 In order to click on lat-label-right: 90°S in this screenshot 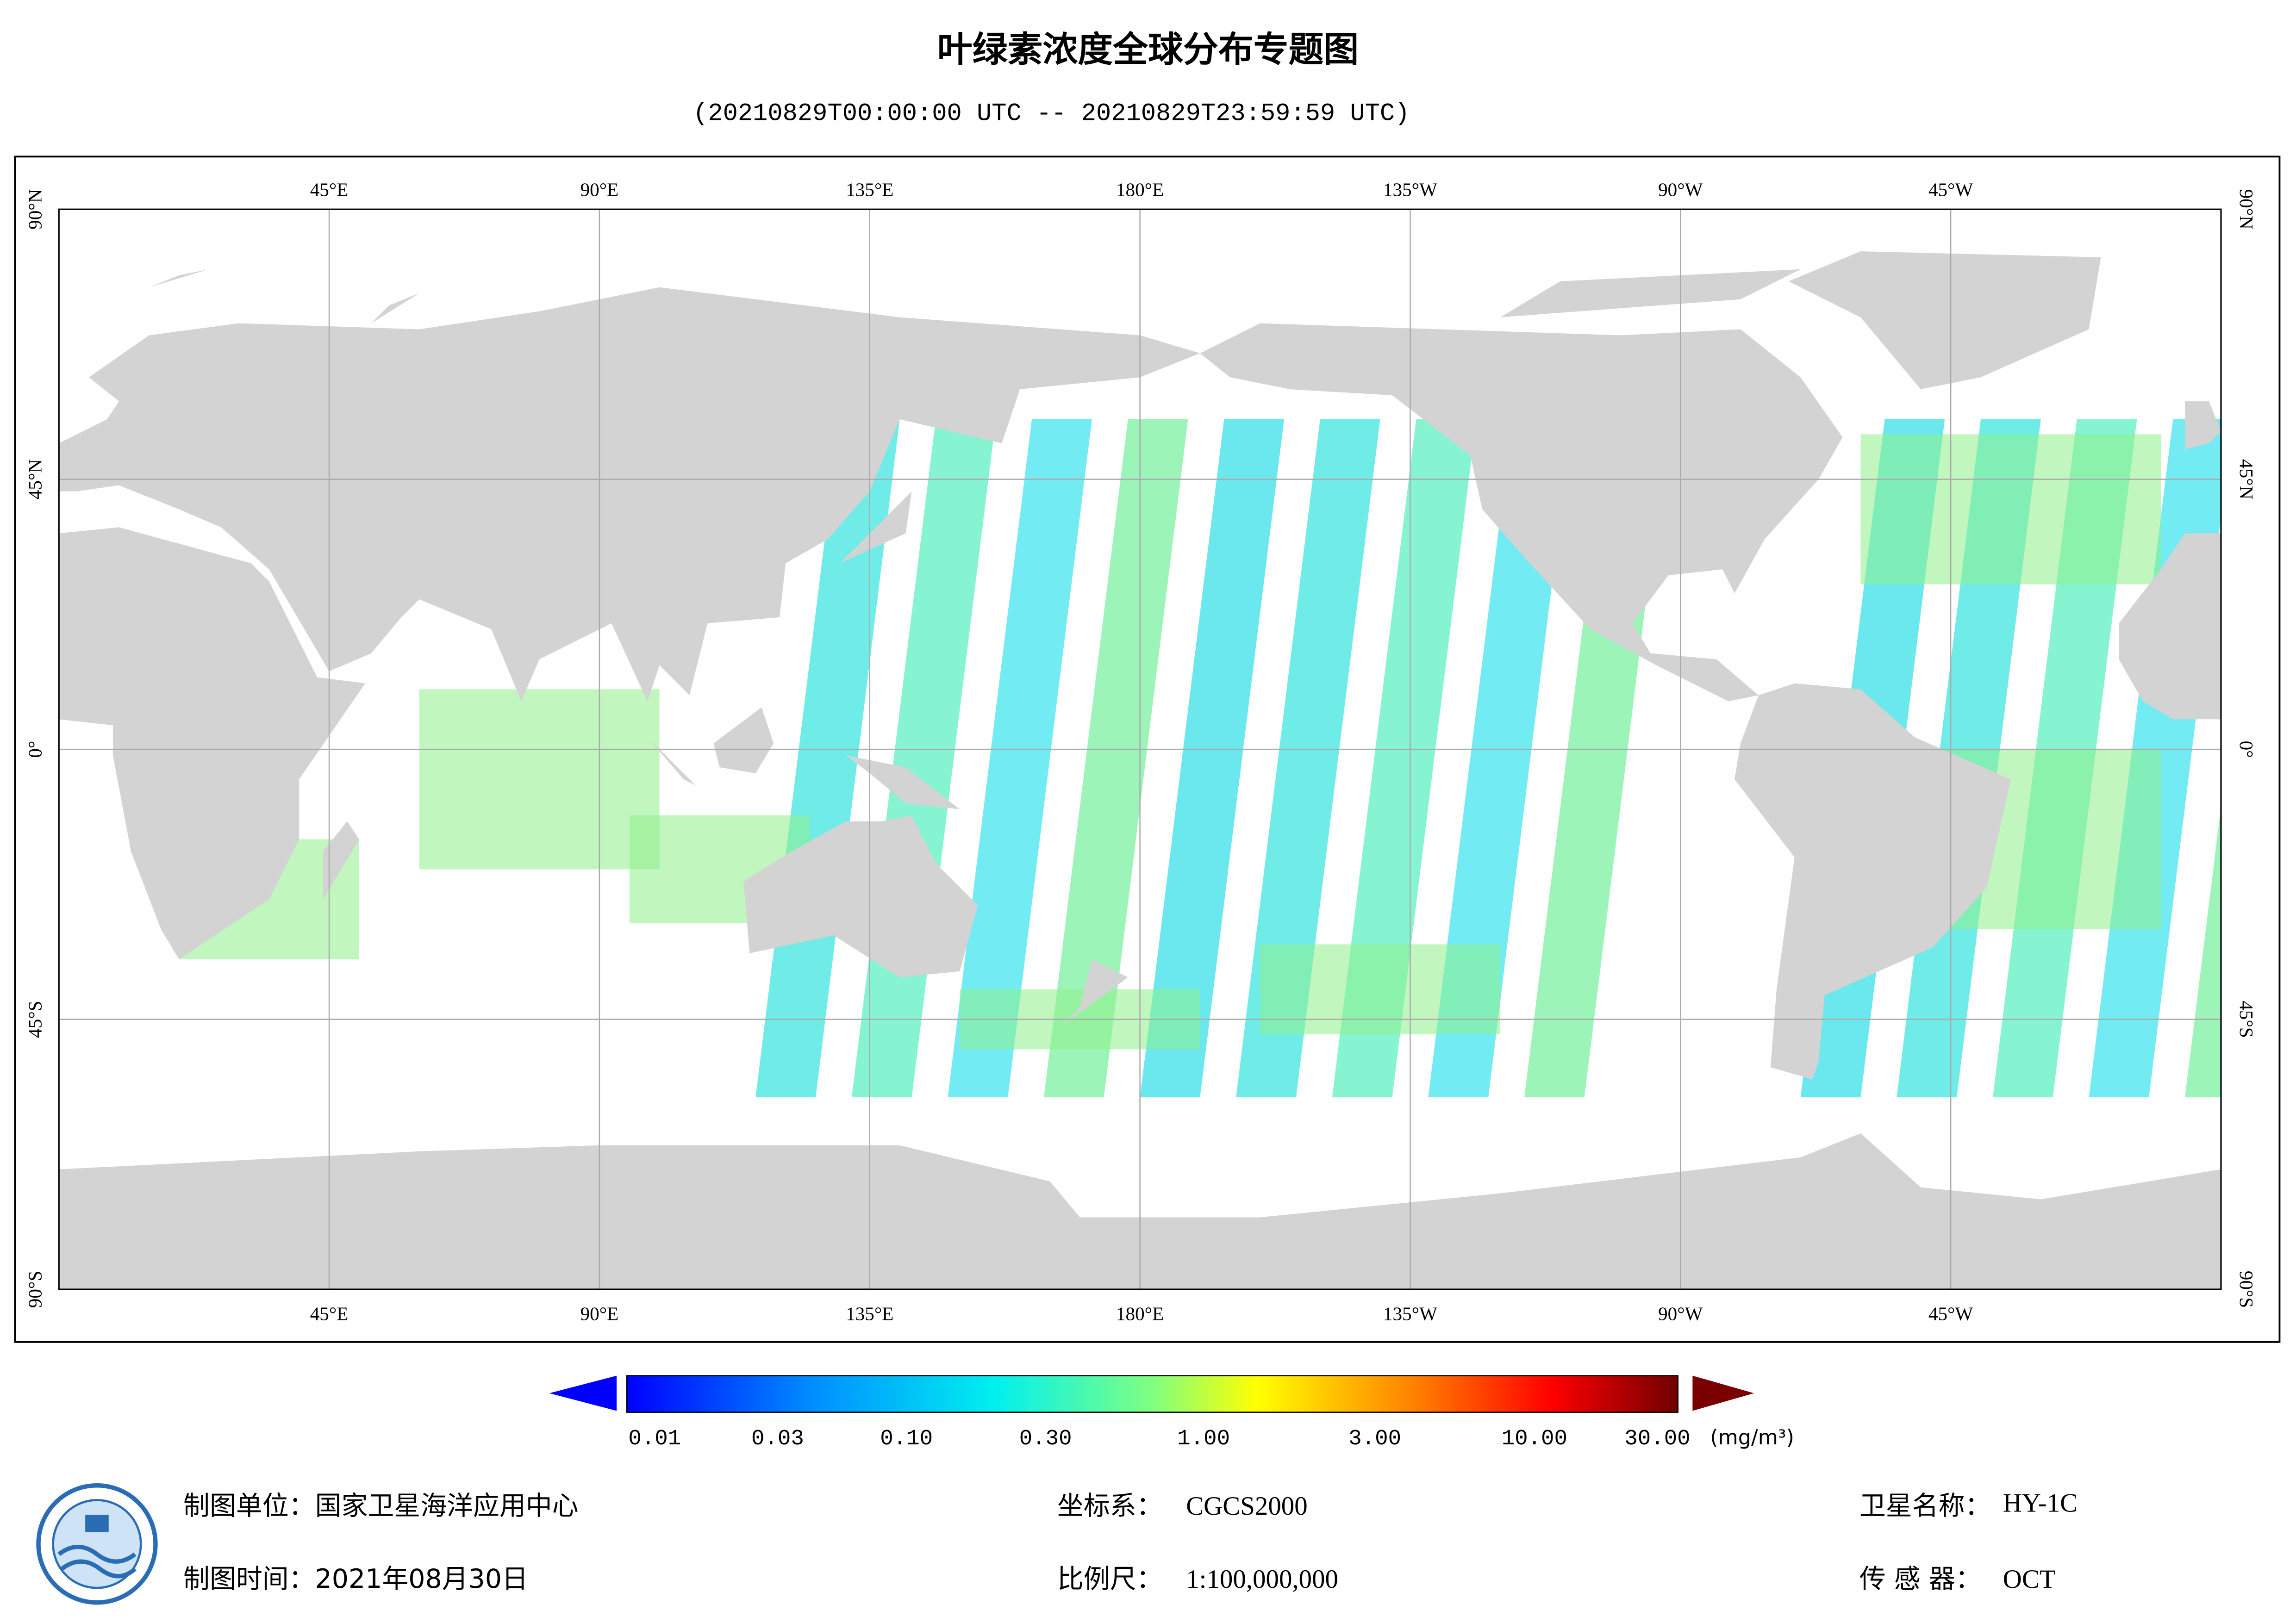, I will do `click(2246, 1289)`.